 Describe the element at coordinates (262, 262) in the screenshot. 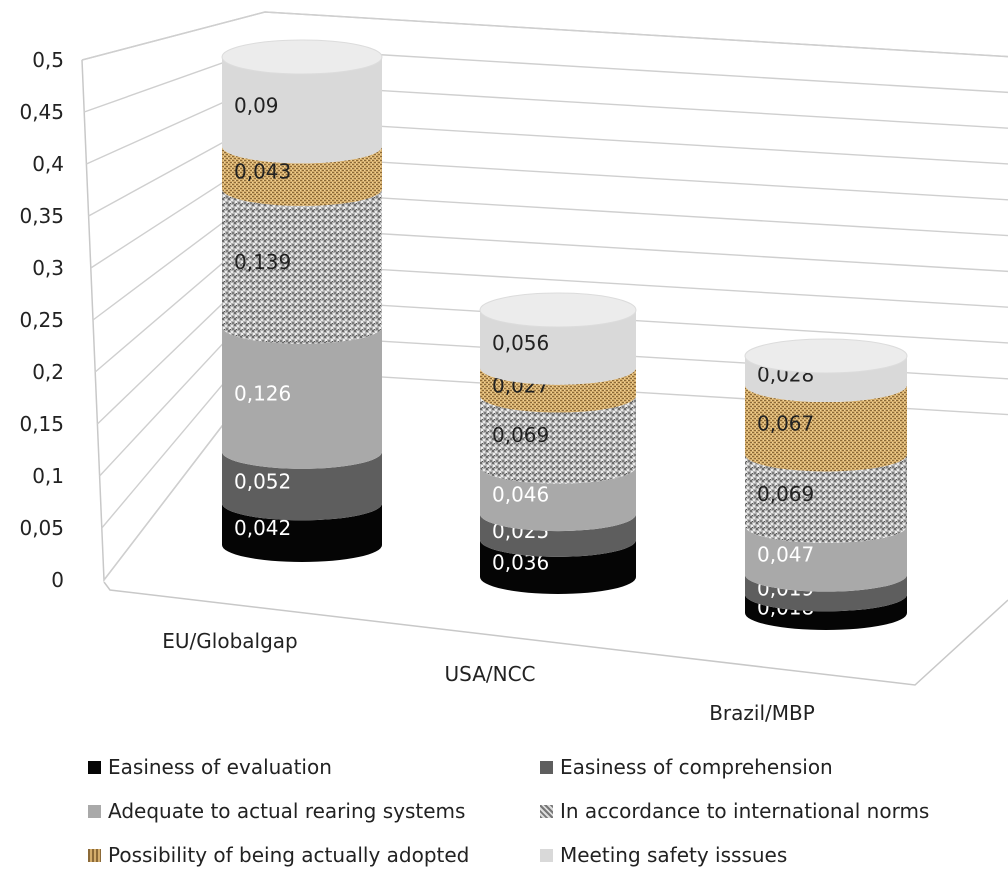

I see `data-label: 0,139` at that location.